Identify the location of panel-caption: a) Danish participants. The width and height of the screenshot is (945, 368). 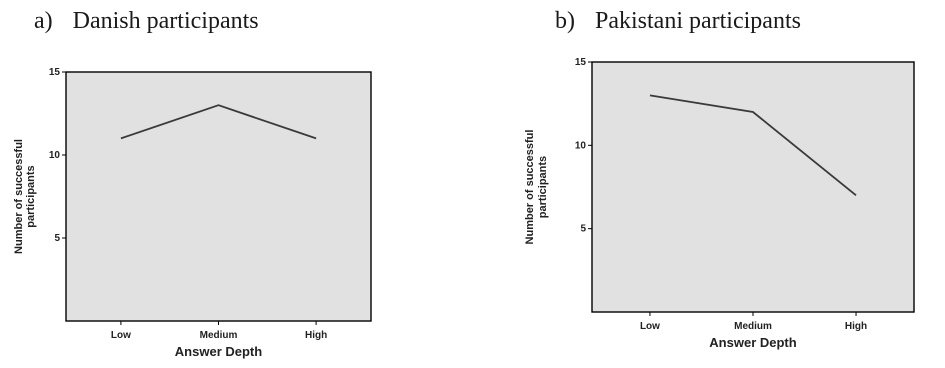
(146, 21).